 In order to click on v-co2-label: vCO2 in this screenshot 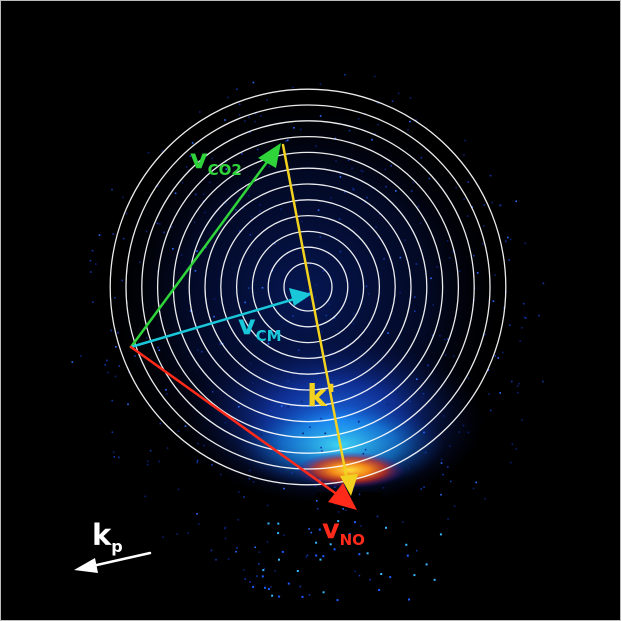, I will do `click(216, 161)`.